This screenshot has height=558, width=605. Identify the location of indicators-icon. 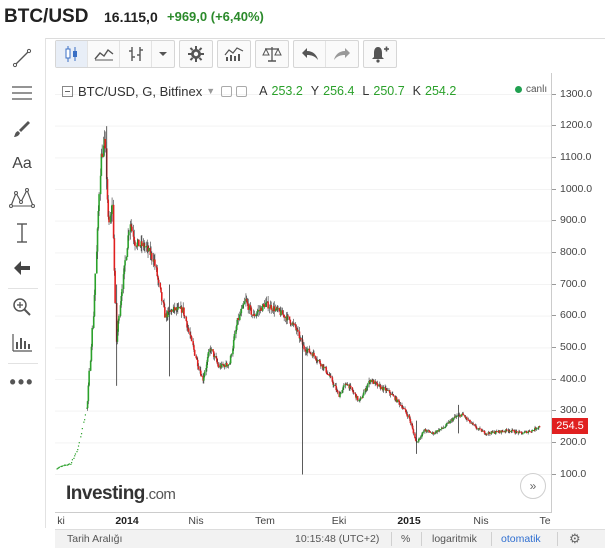
(234, 54).